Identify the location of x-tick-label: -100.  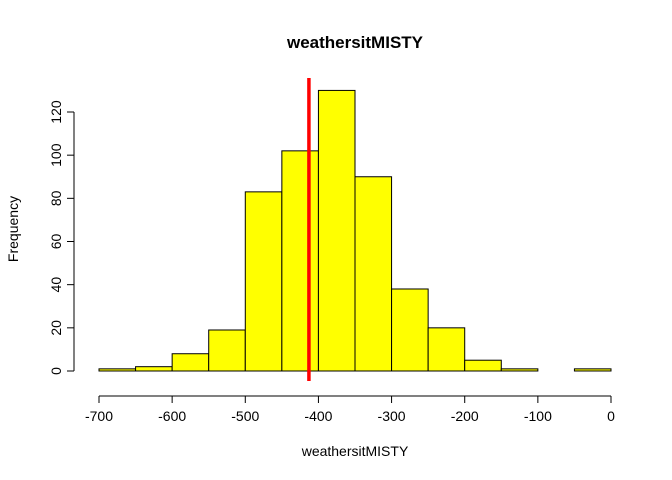
(538, 416).